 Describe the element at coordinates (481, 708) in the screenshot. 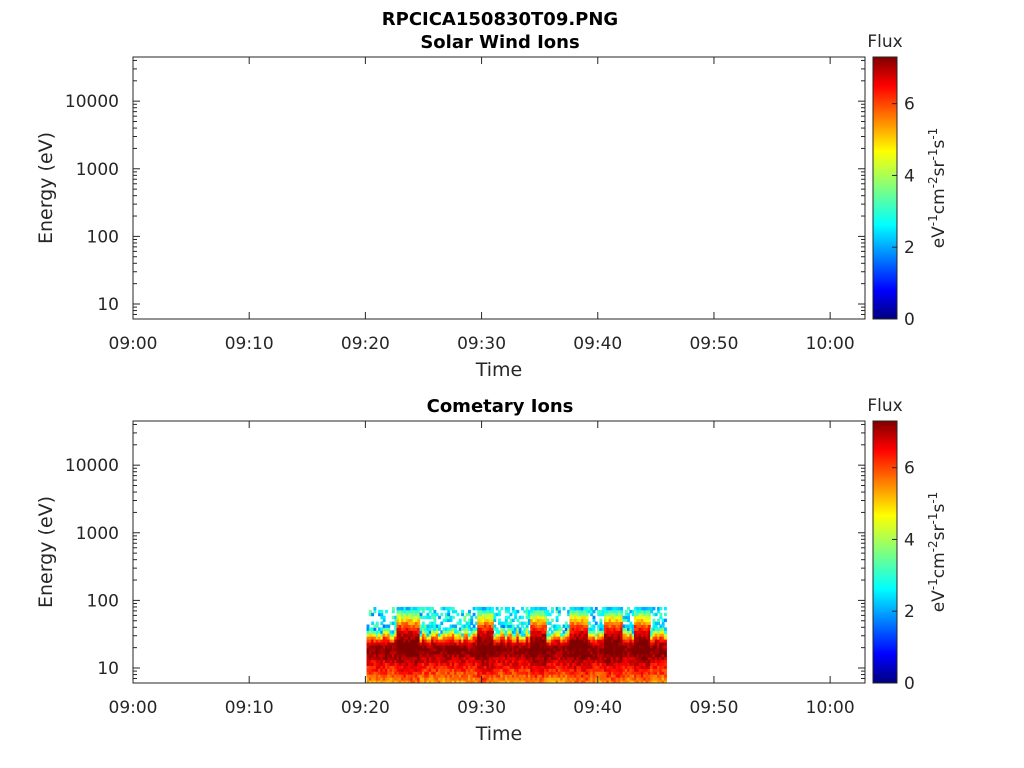

I see `x-tick-label: 09:30` at that location.